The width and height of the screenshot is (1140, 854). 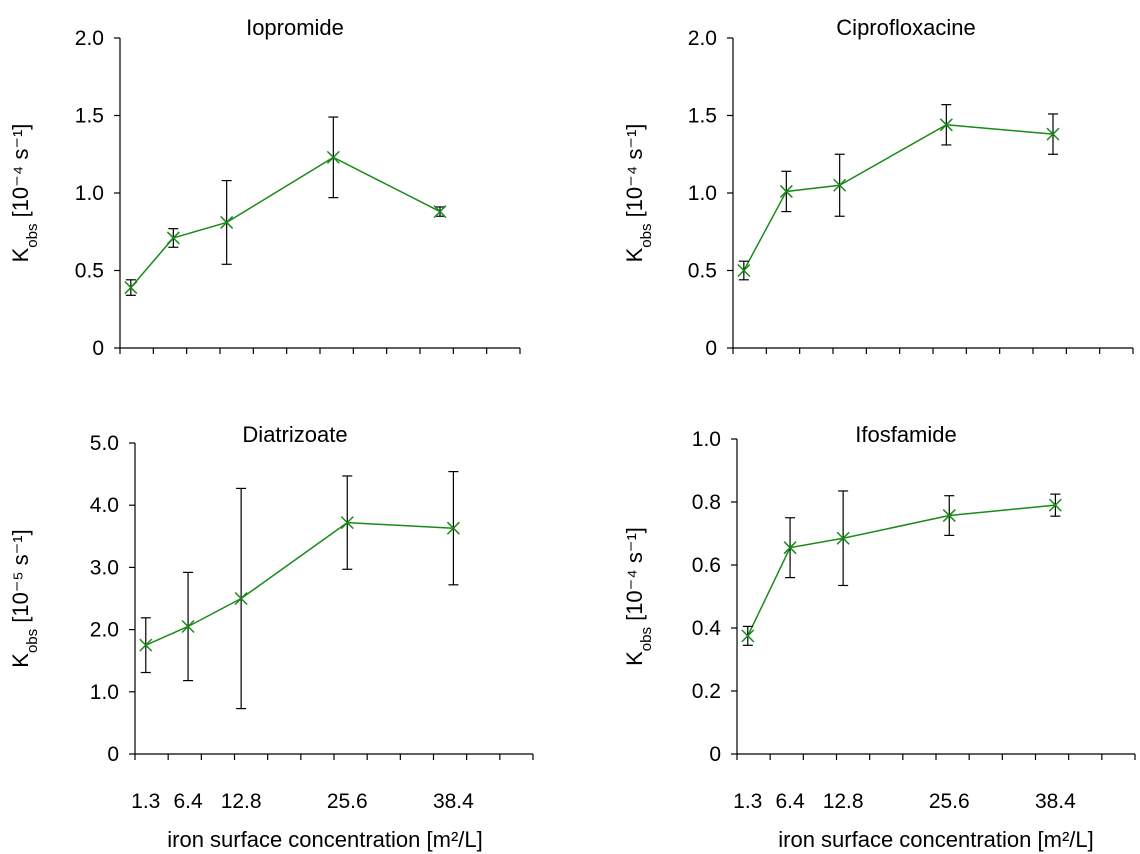 What do you see at coordinates (906, 434) in the screenshot?
I see `chart-title: Ifosfamide` at bounding box center [906, 434].